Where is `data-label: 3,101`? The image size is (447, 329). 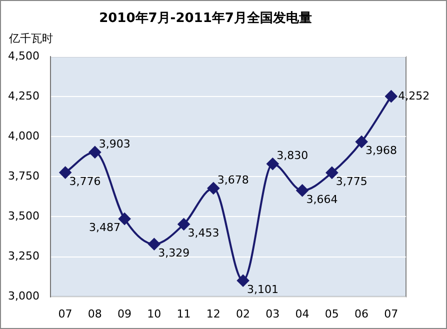
data-label: 3,101 is located at coordinates (263, 289).